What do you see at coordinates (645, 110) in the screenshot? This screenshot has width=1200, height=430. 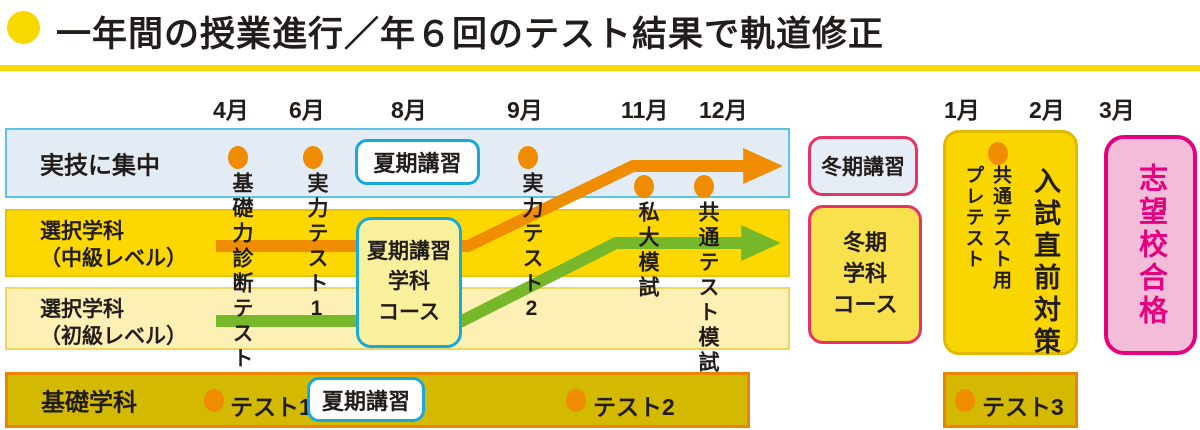 I see `month-label-nov: 11月` at bounding box center [645, 110].